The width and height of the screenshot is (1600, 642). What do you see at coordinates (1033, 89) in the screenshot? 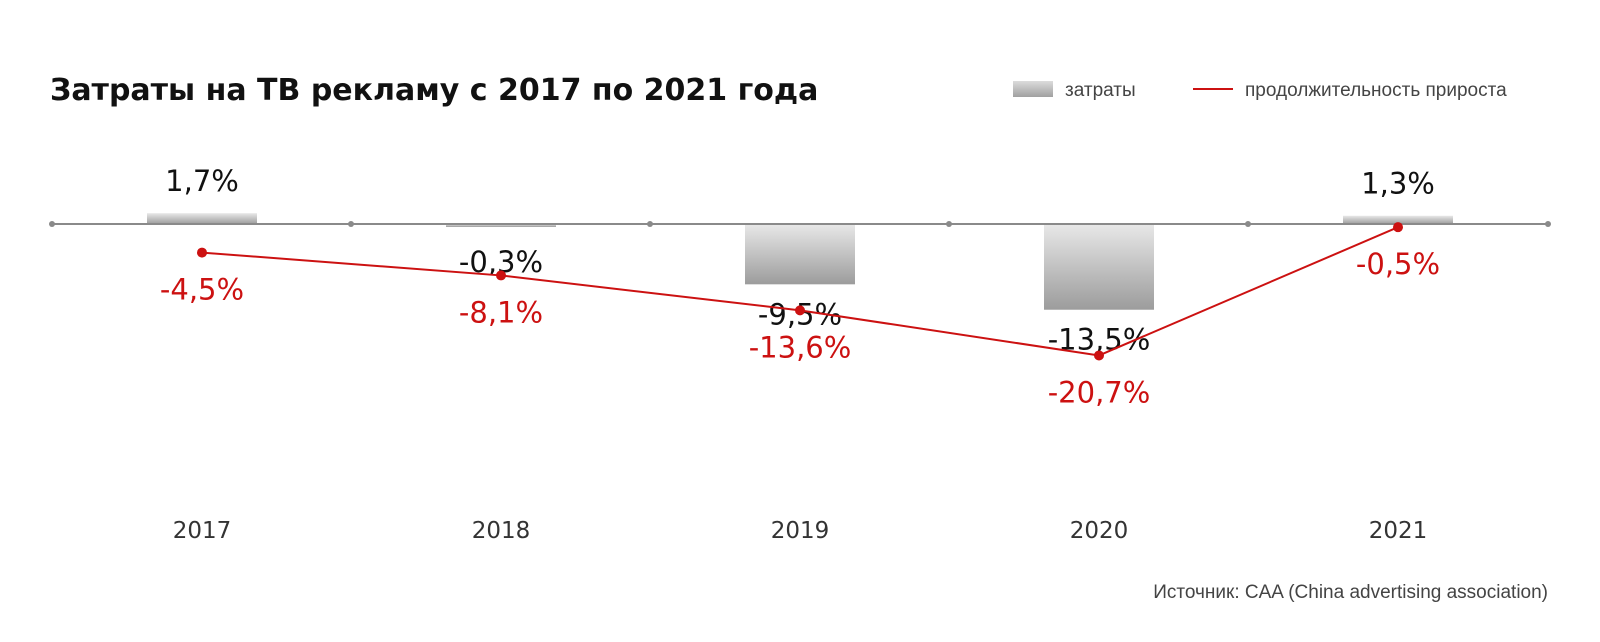
I see `legend-swatch-bar` at bounding box center [1033, 89].